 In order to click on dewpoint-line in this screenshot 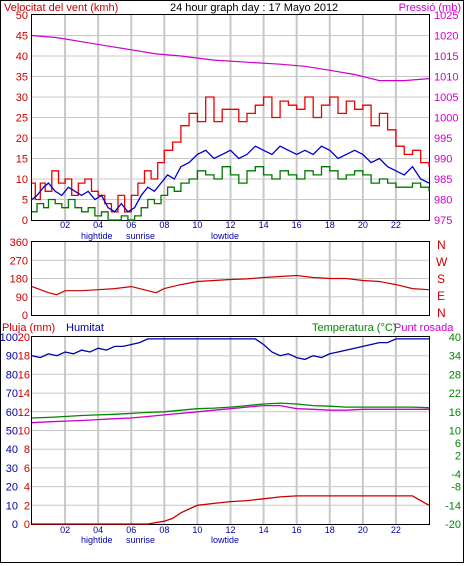, I will do `click(230, 414)`.